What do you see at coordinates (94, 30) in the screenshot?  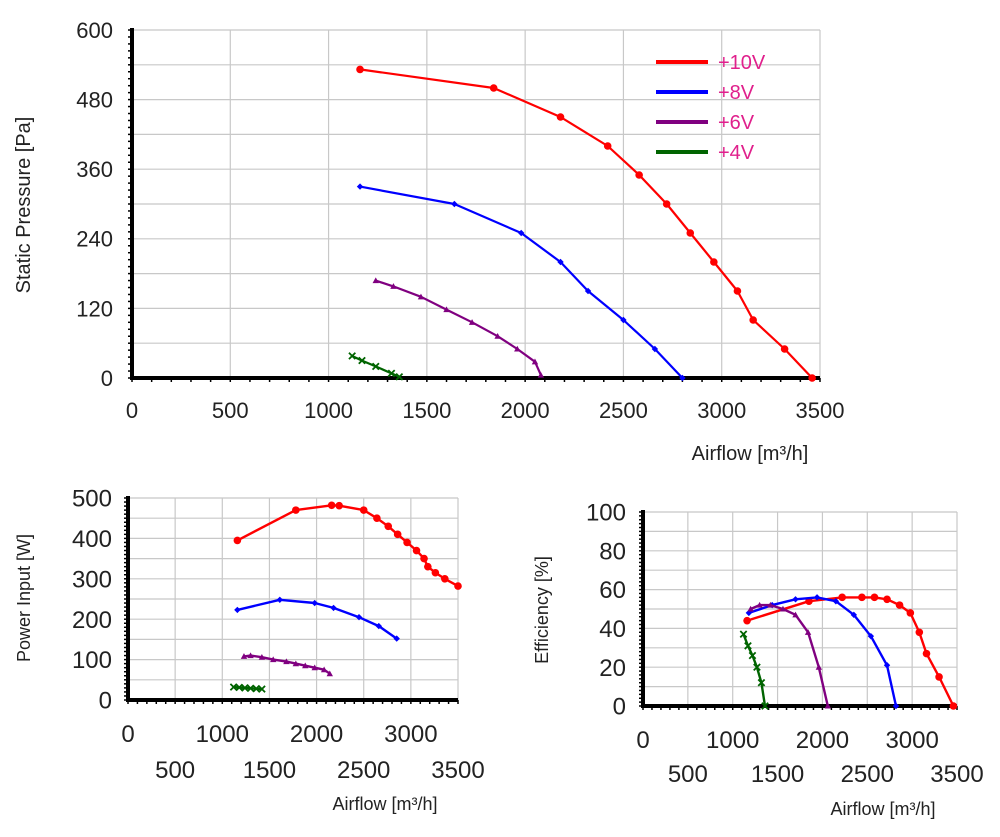 I see `y-tick-label: 600` at bounding box center [94, 30].